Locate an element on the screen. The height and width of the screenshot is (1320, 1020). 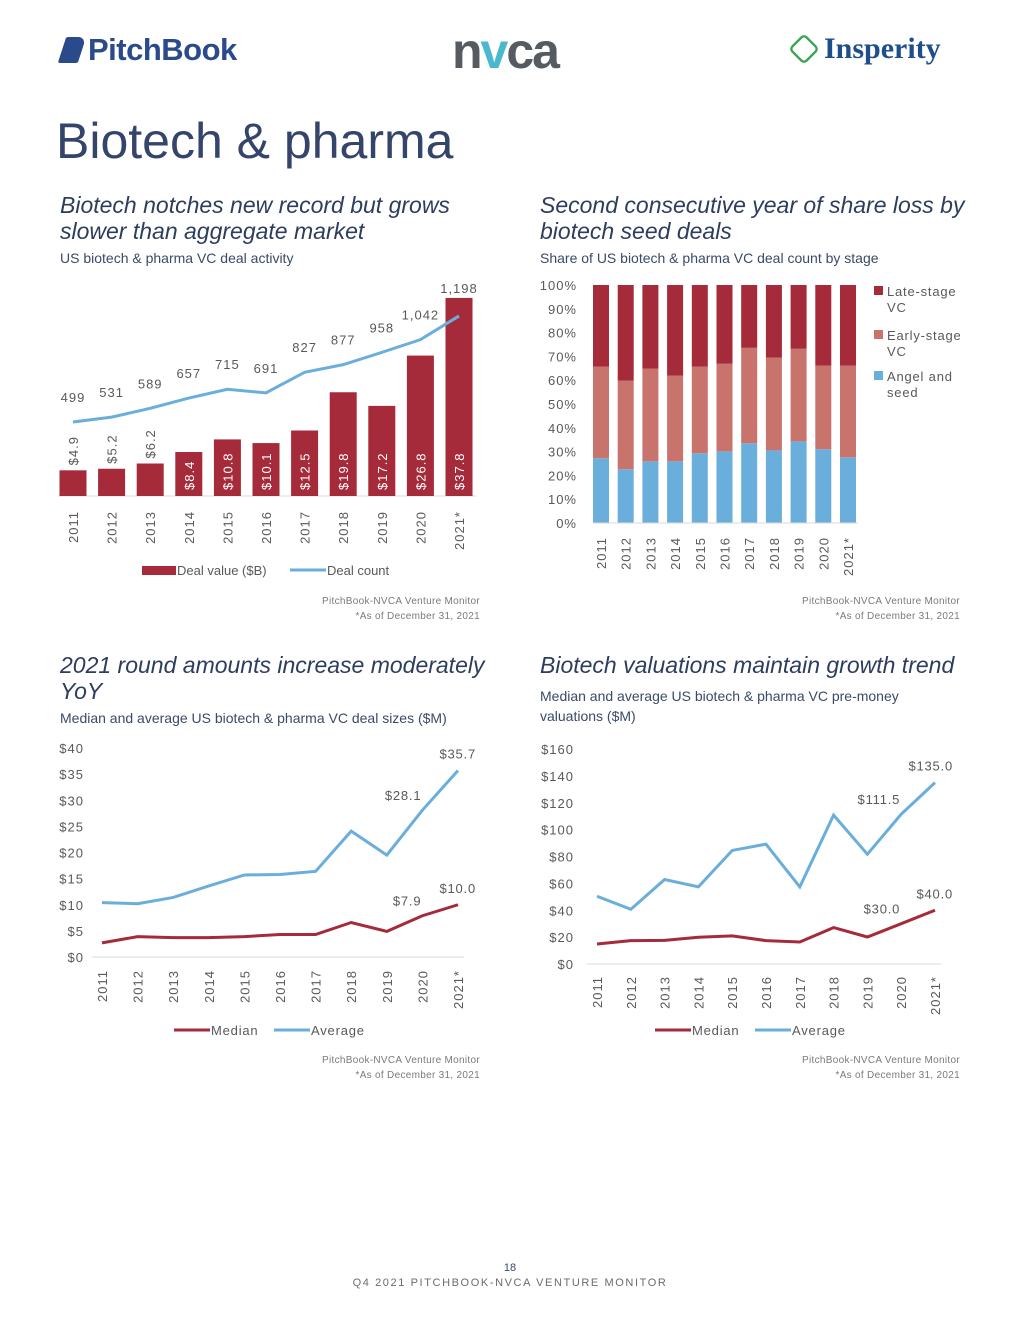
y-tick-label: $0 is located at coordinates (76, 957).